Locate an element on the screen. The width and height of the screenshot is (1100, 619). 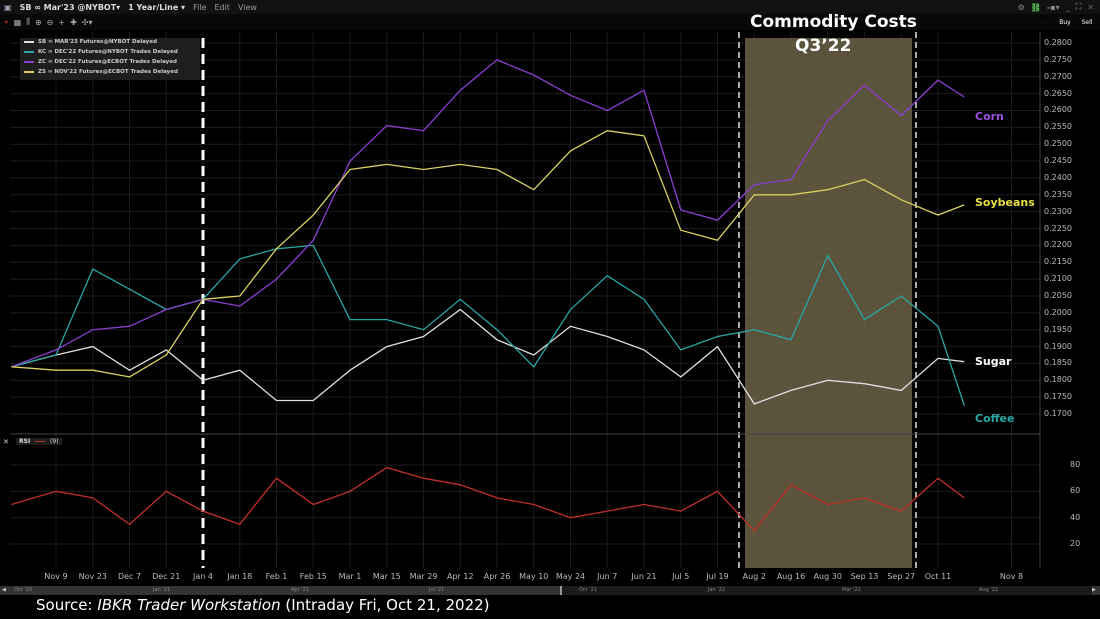
rsi-param: (9) is located at coordinates (54, 441).